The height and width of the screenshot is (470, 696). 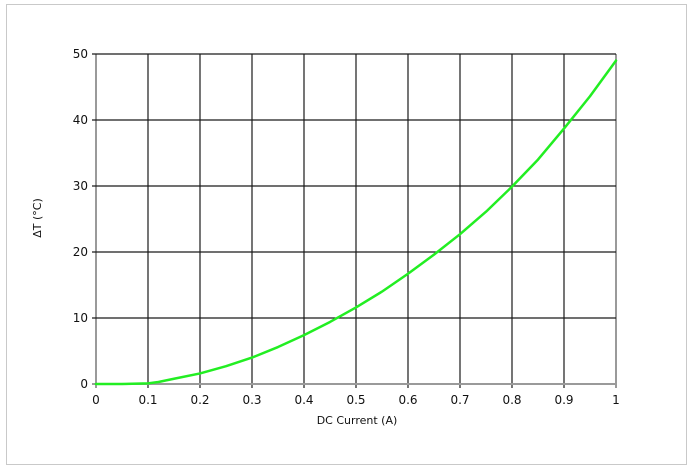 What do you see at coordinates (147, 400) in the screenshot?
I see `x-tick-label: 0.1` at bounding box center [147, 400].